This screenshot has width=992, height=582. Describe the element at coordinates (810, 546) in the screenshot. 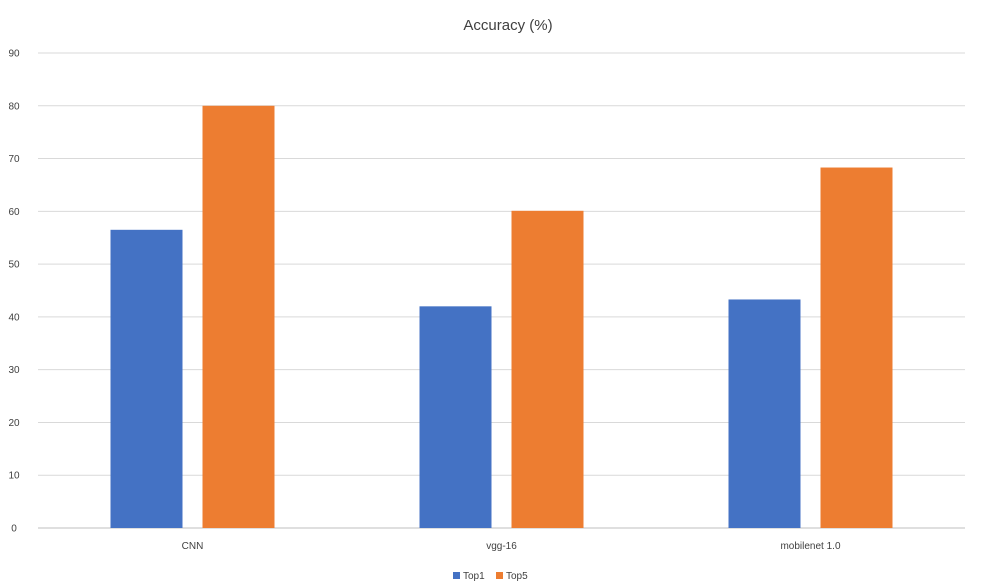

I see `x-tick-label: mobilenet 1.0` at that location.